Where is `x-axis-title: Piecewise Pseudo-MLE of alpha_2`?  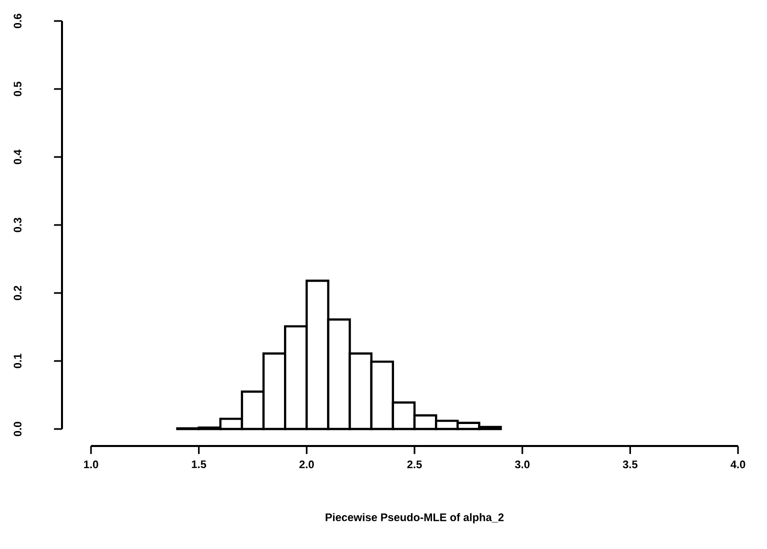
x-axis-title: Piecewise Pseudo-MLE of alpha_2 is located at coordinates (415, 518).